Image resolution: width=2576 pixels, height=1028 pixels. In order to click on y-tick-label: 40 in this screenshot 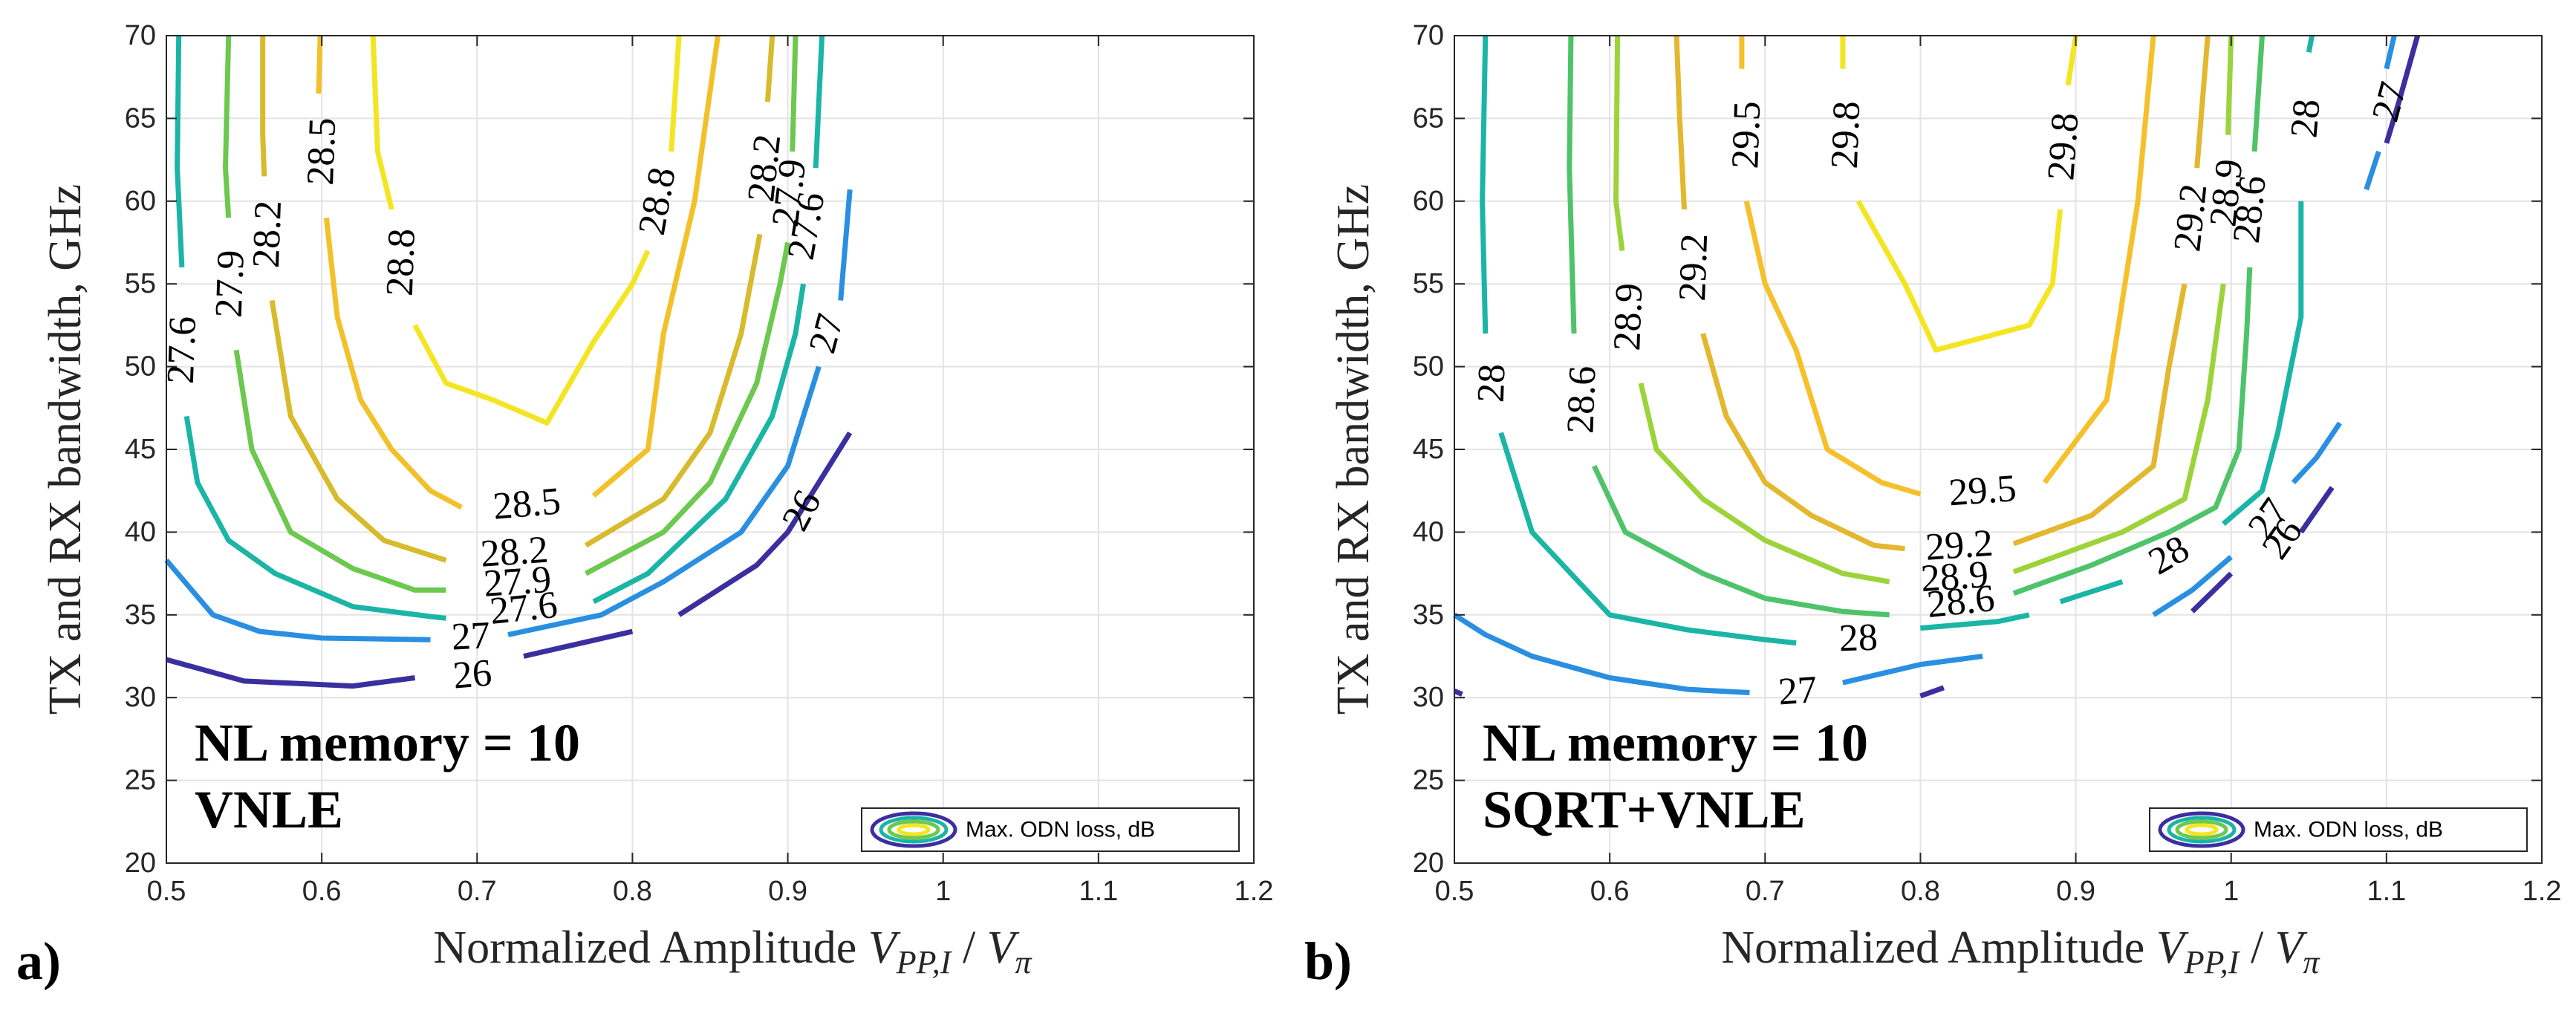, I will do `click(1429, 531)`.